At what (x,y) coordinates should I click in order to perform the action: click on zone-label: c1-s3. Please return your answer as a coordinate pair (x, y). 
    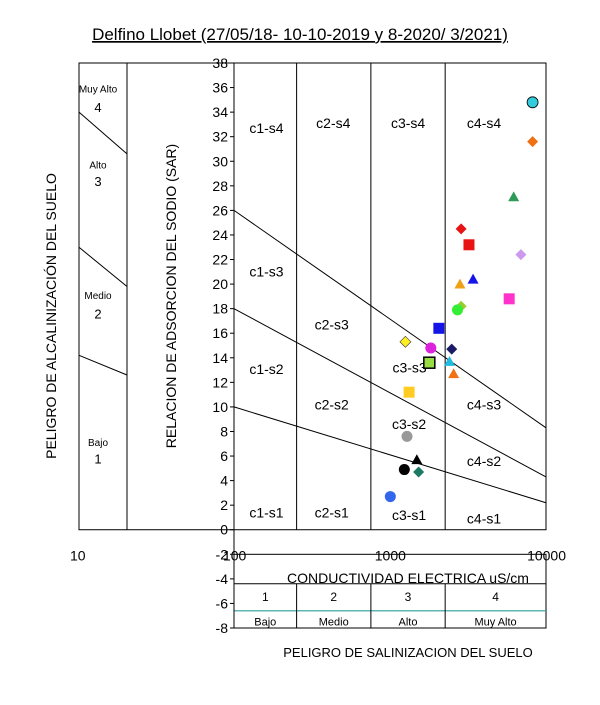
    Looking at the image, I should click on (266, 272).